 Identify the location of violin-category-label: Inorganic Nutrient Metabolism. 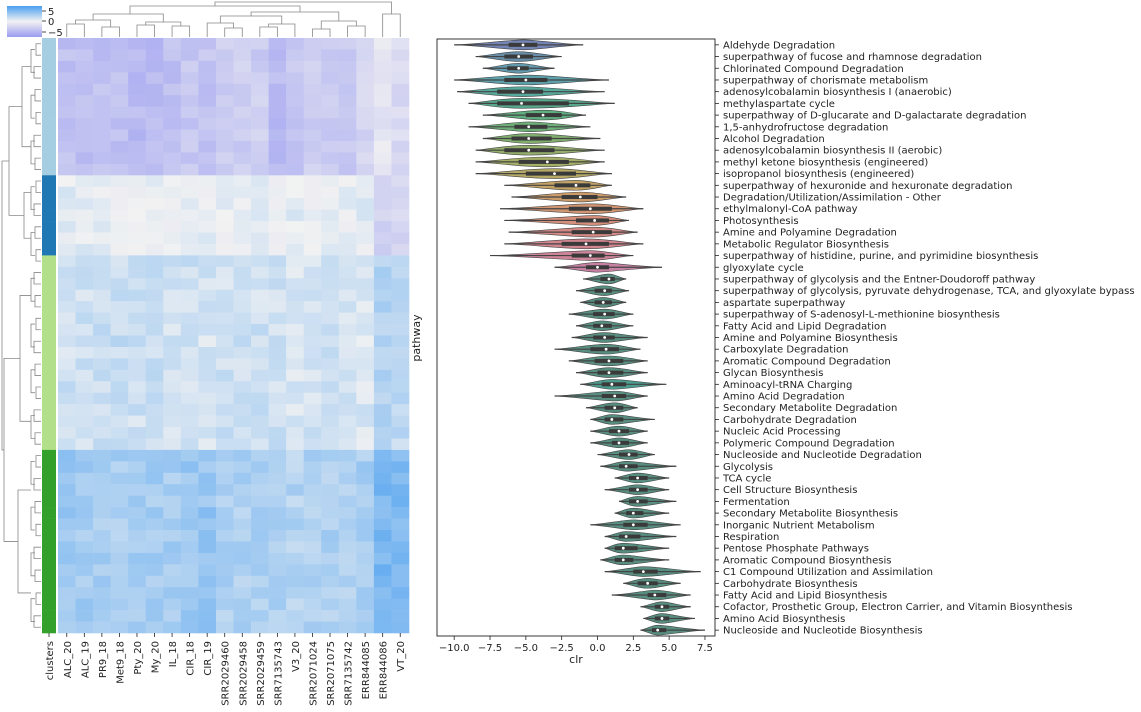
(799, 525).